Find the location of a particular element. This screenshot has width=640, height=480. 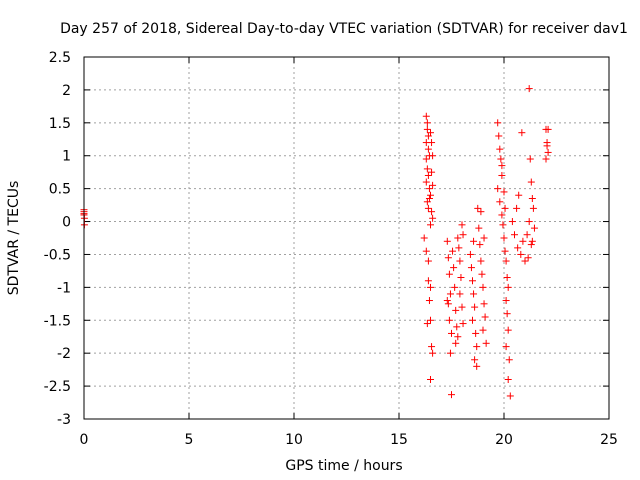

x-tick-label: 5 is located at coordinates (189, 440).